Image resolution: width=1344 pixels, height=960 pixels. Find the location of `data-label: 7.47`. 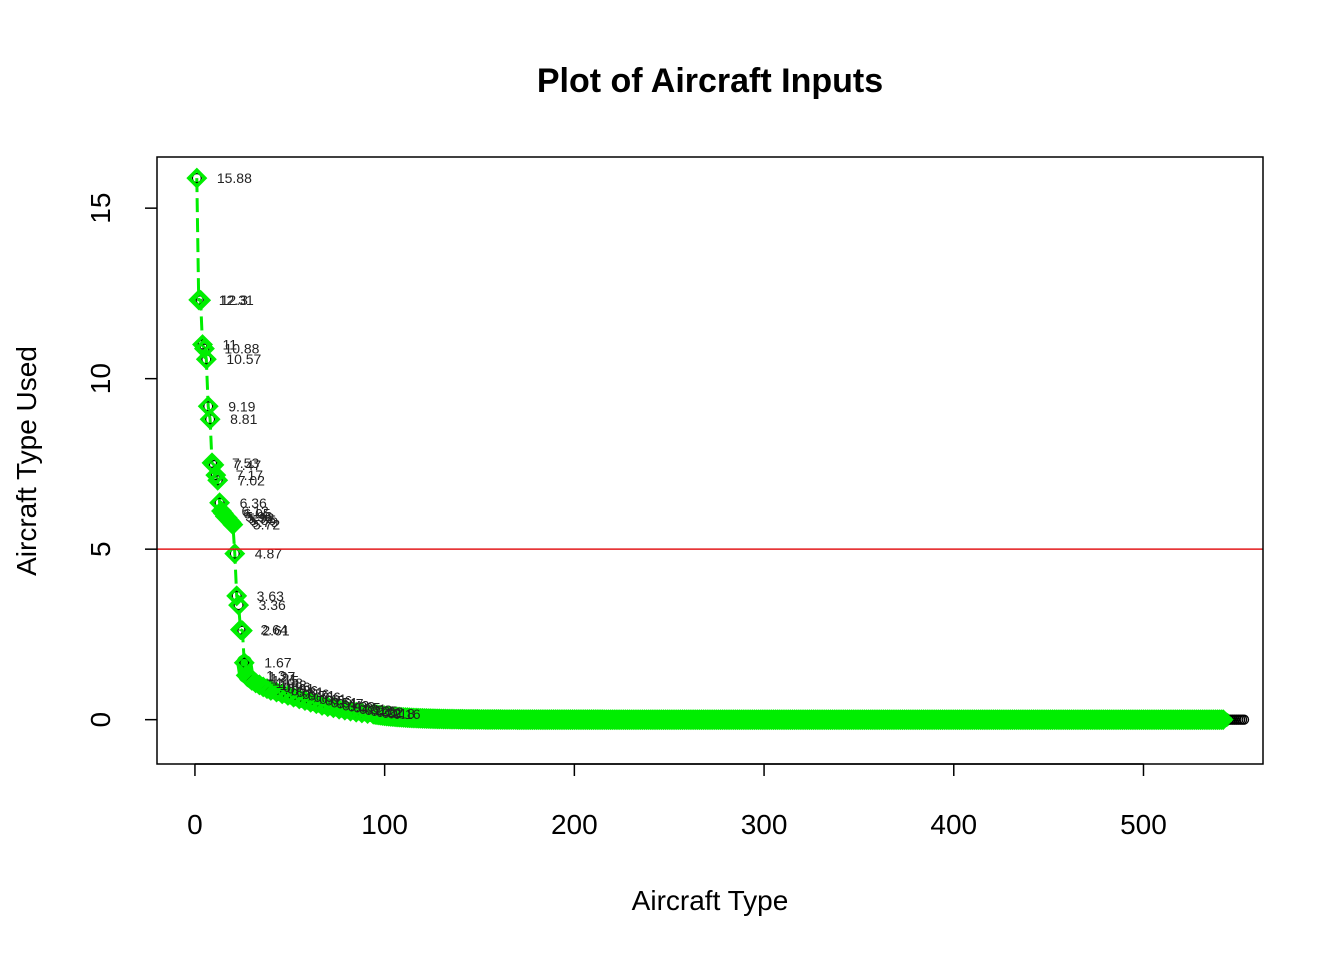

data-label: 7.47 is located at coordinates (247, 465).